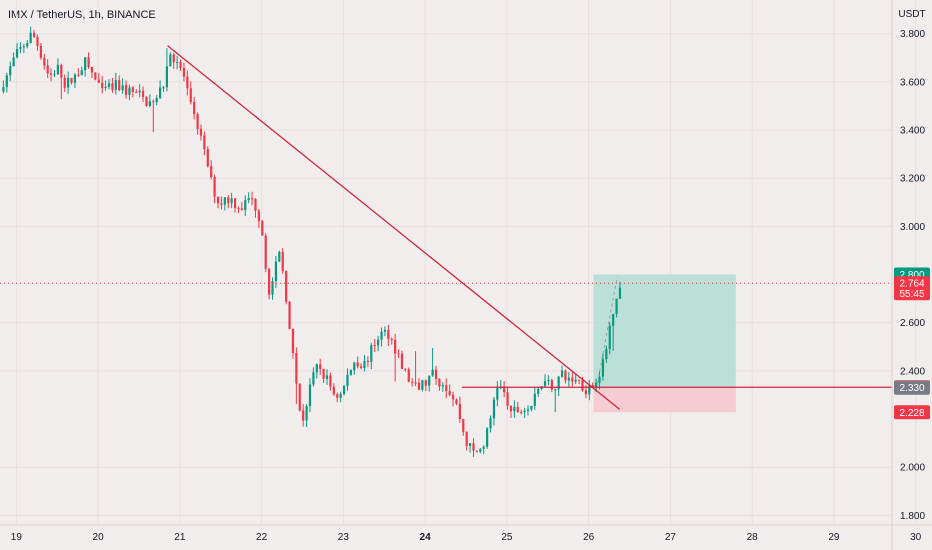 This screenshot has width=932, height=550. What do you see at coordinates (344, 537) in the screenshot?
I see `x-tick-label: 23` at bounding box center [344, 537].